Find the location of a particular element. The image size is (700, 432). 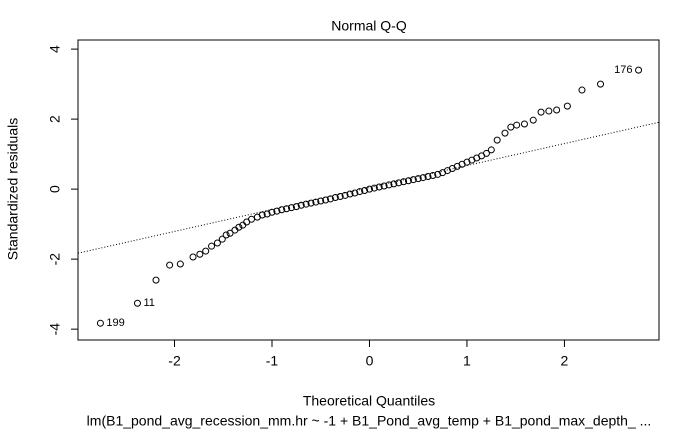

y-tick-label: -2 is located at coordinates (55, 259).